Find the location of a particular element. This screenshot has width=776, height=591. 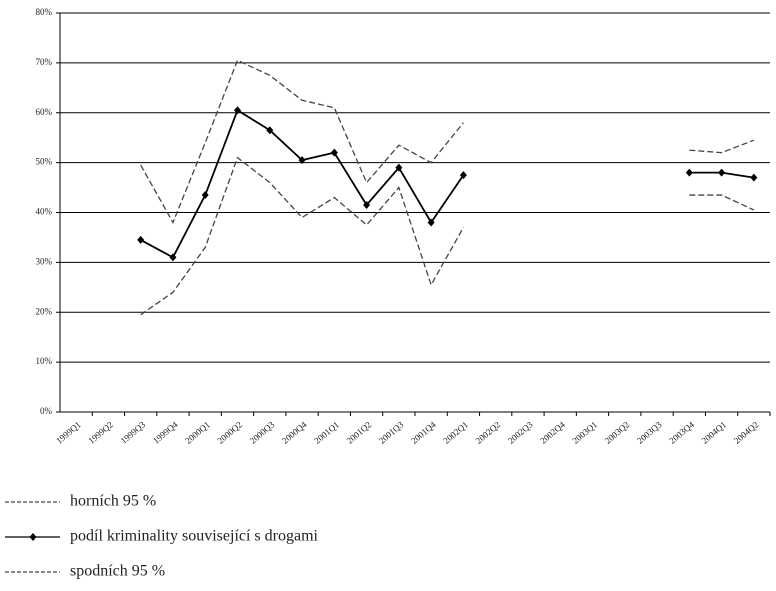

y-tick-label: 80% is located at coordinates (44, 12).